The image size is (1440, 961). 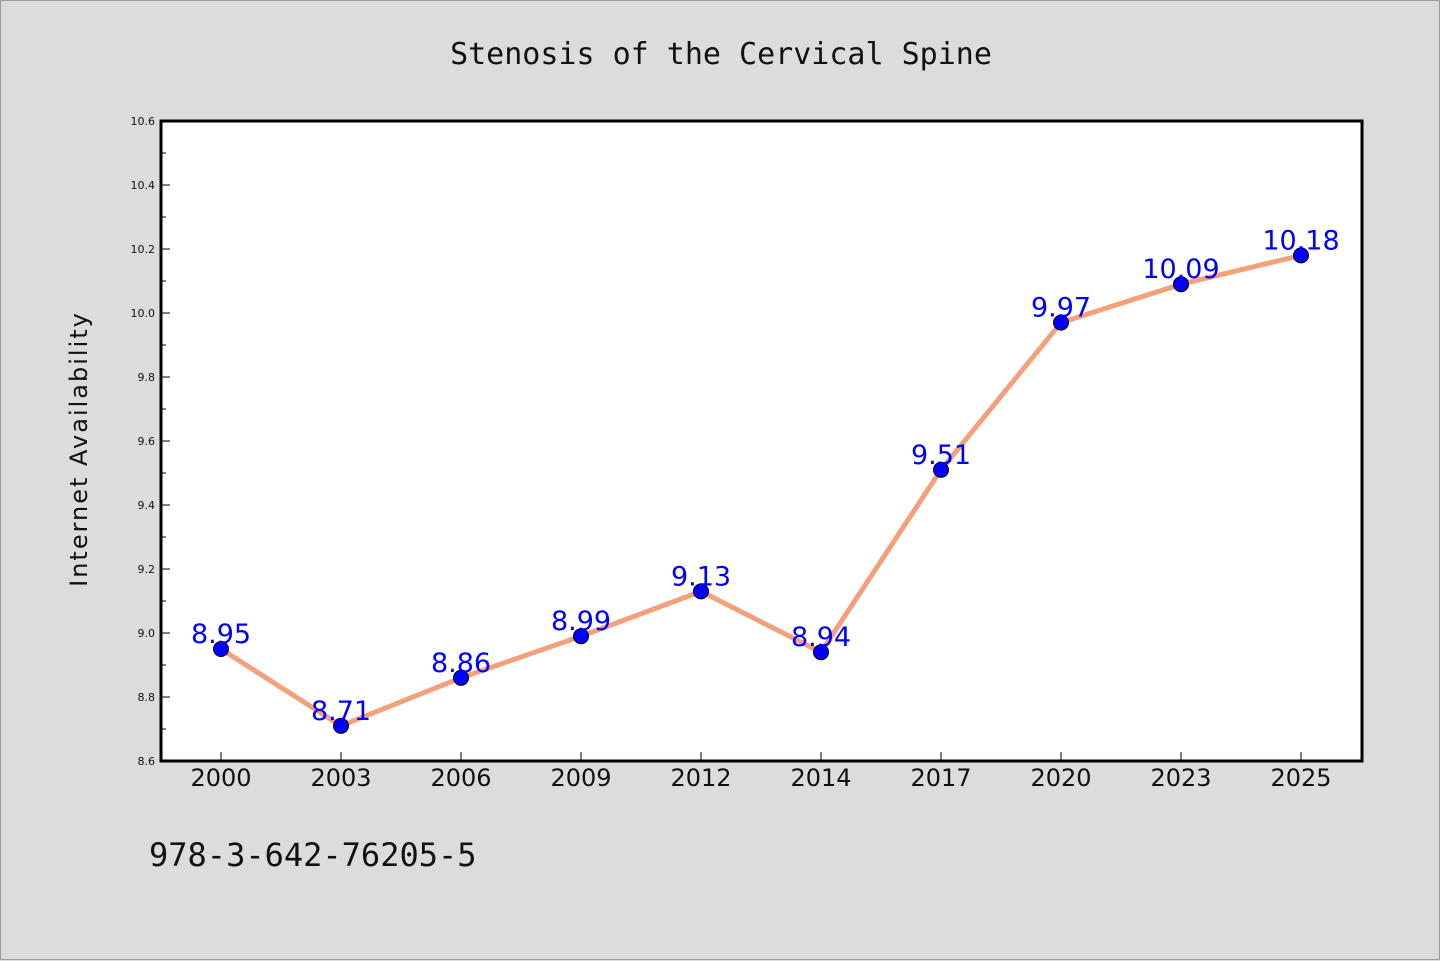 What do you see at coordinates (700, 778) in the screenshot?
I see `x-tick-label: 2012` at bounding box center [700, 778].